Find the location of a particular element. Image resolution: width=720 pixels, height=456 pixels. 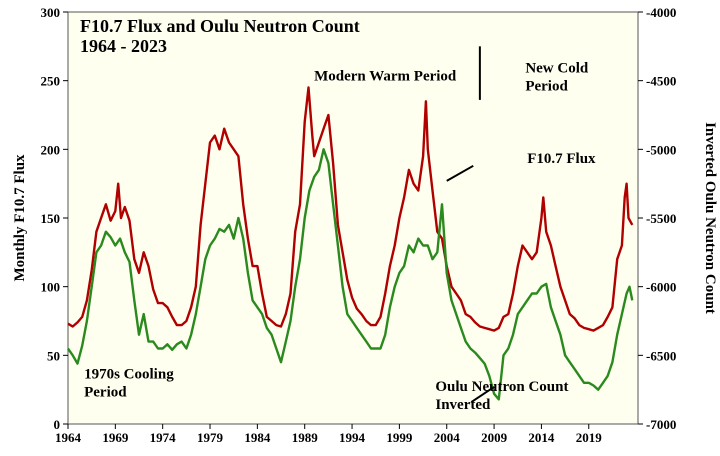

y-left-tick-label: 100 is located at coordinates (51, 287).